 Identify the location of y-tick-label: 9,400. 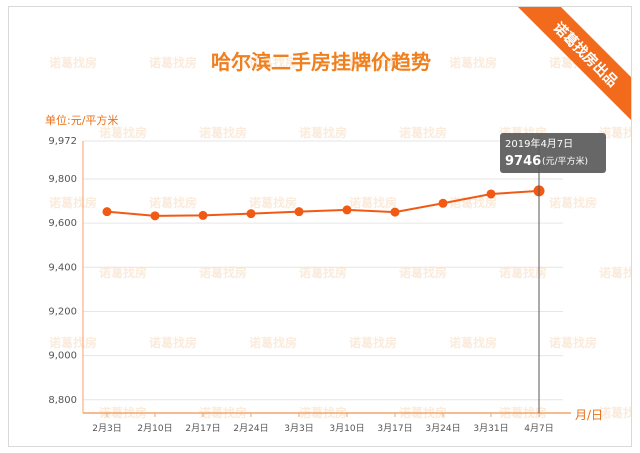
(62, 267).